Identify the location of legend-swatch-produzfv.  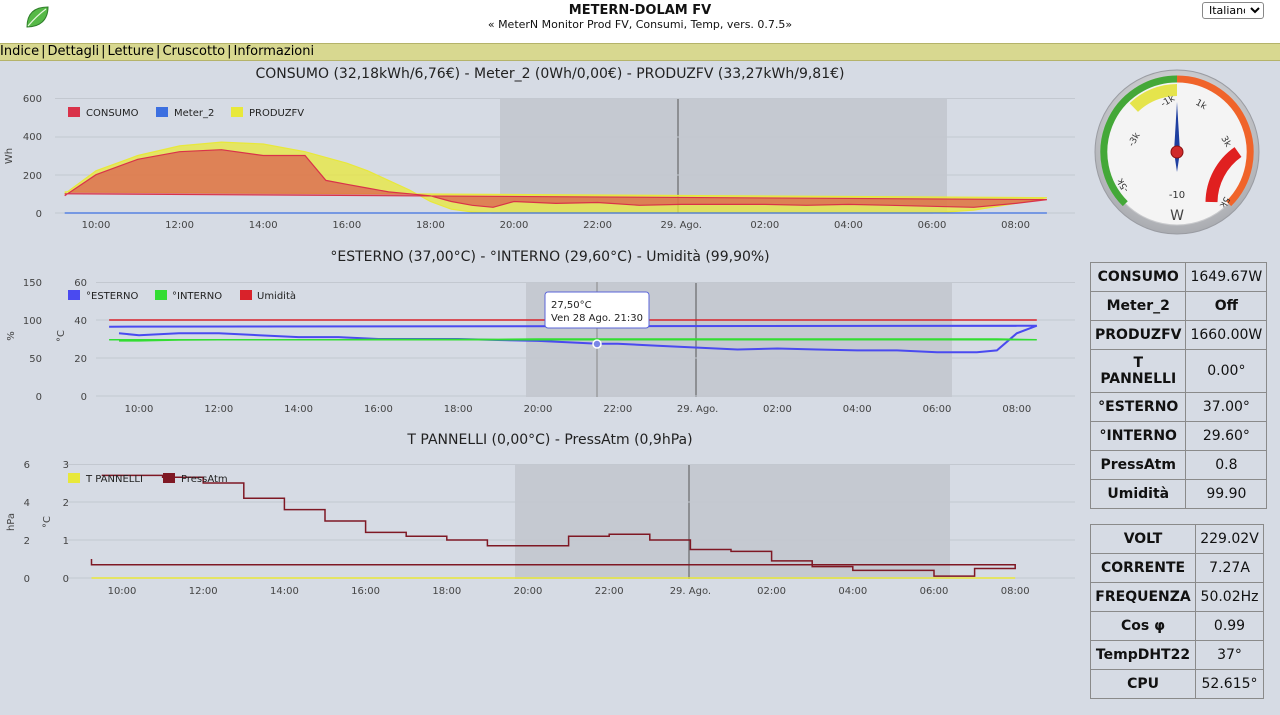
(237, 112).